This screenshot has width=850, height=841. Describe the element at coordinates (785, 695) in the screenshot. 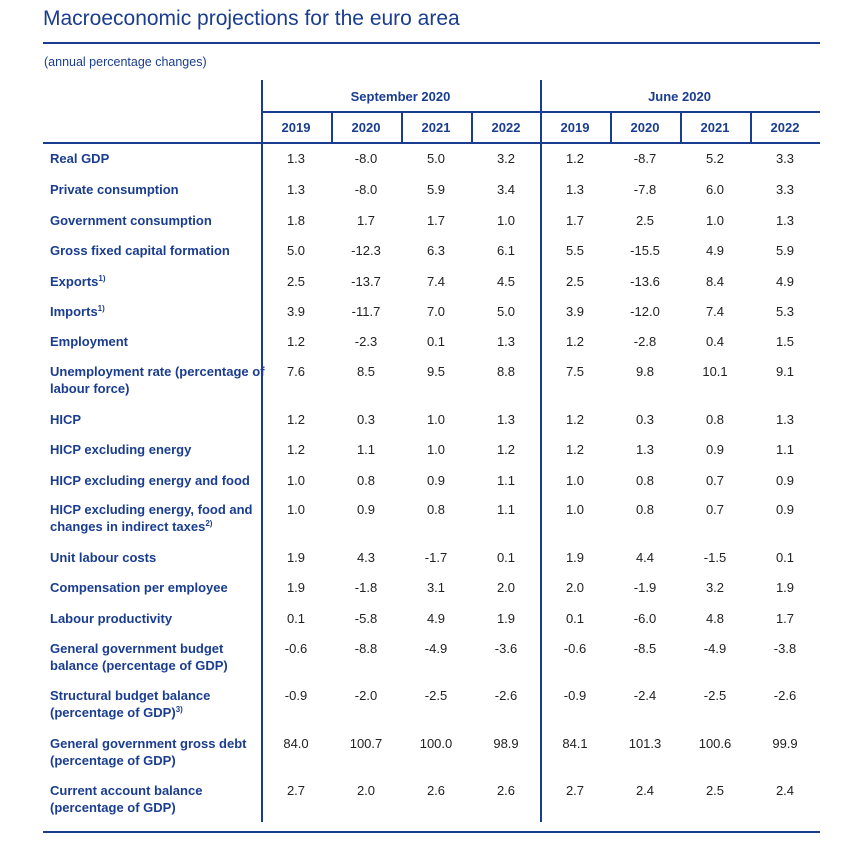

I see `table-cell: -2.6` at that location.